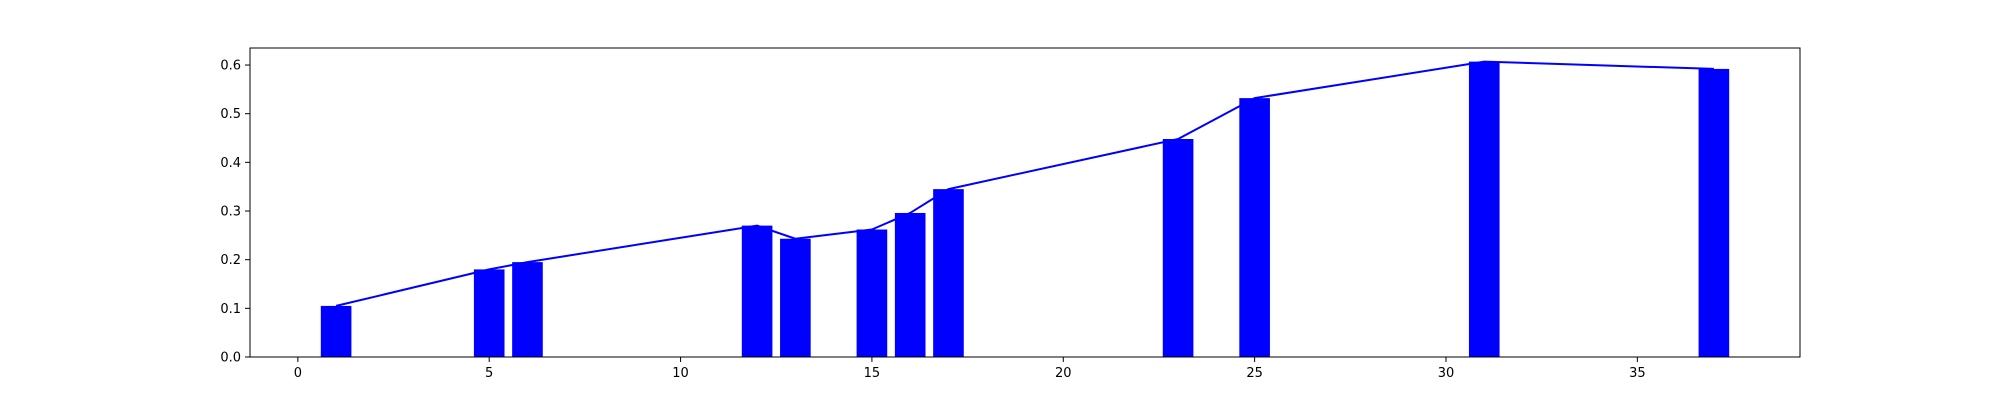  I want to click on y-tick-label: 0.6, so click(230, 66).